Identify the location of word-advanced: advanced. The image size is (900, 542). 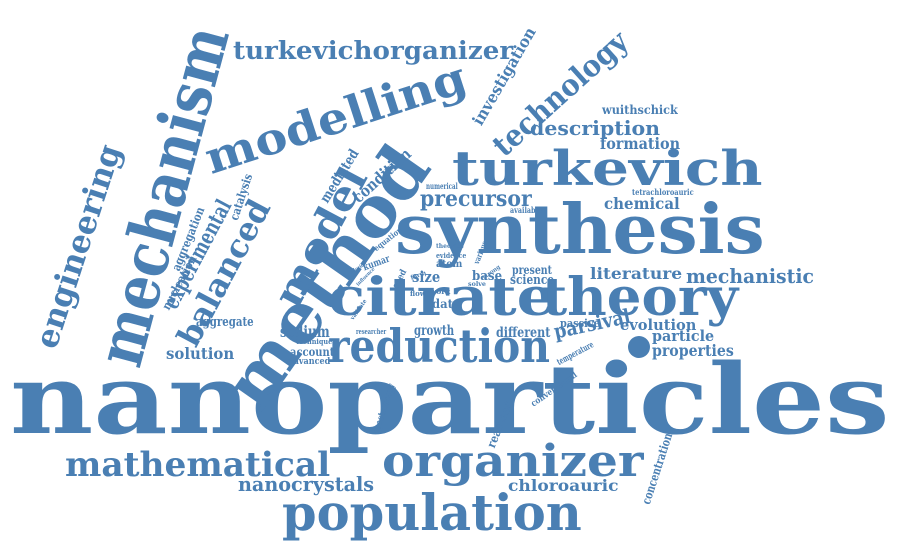
(309, 362).